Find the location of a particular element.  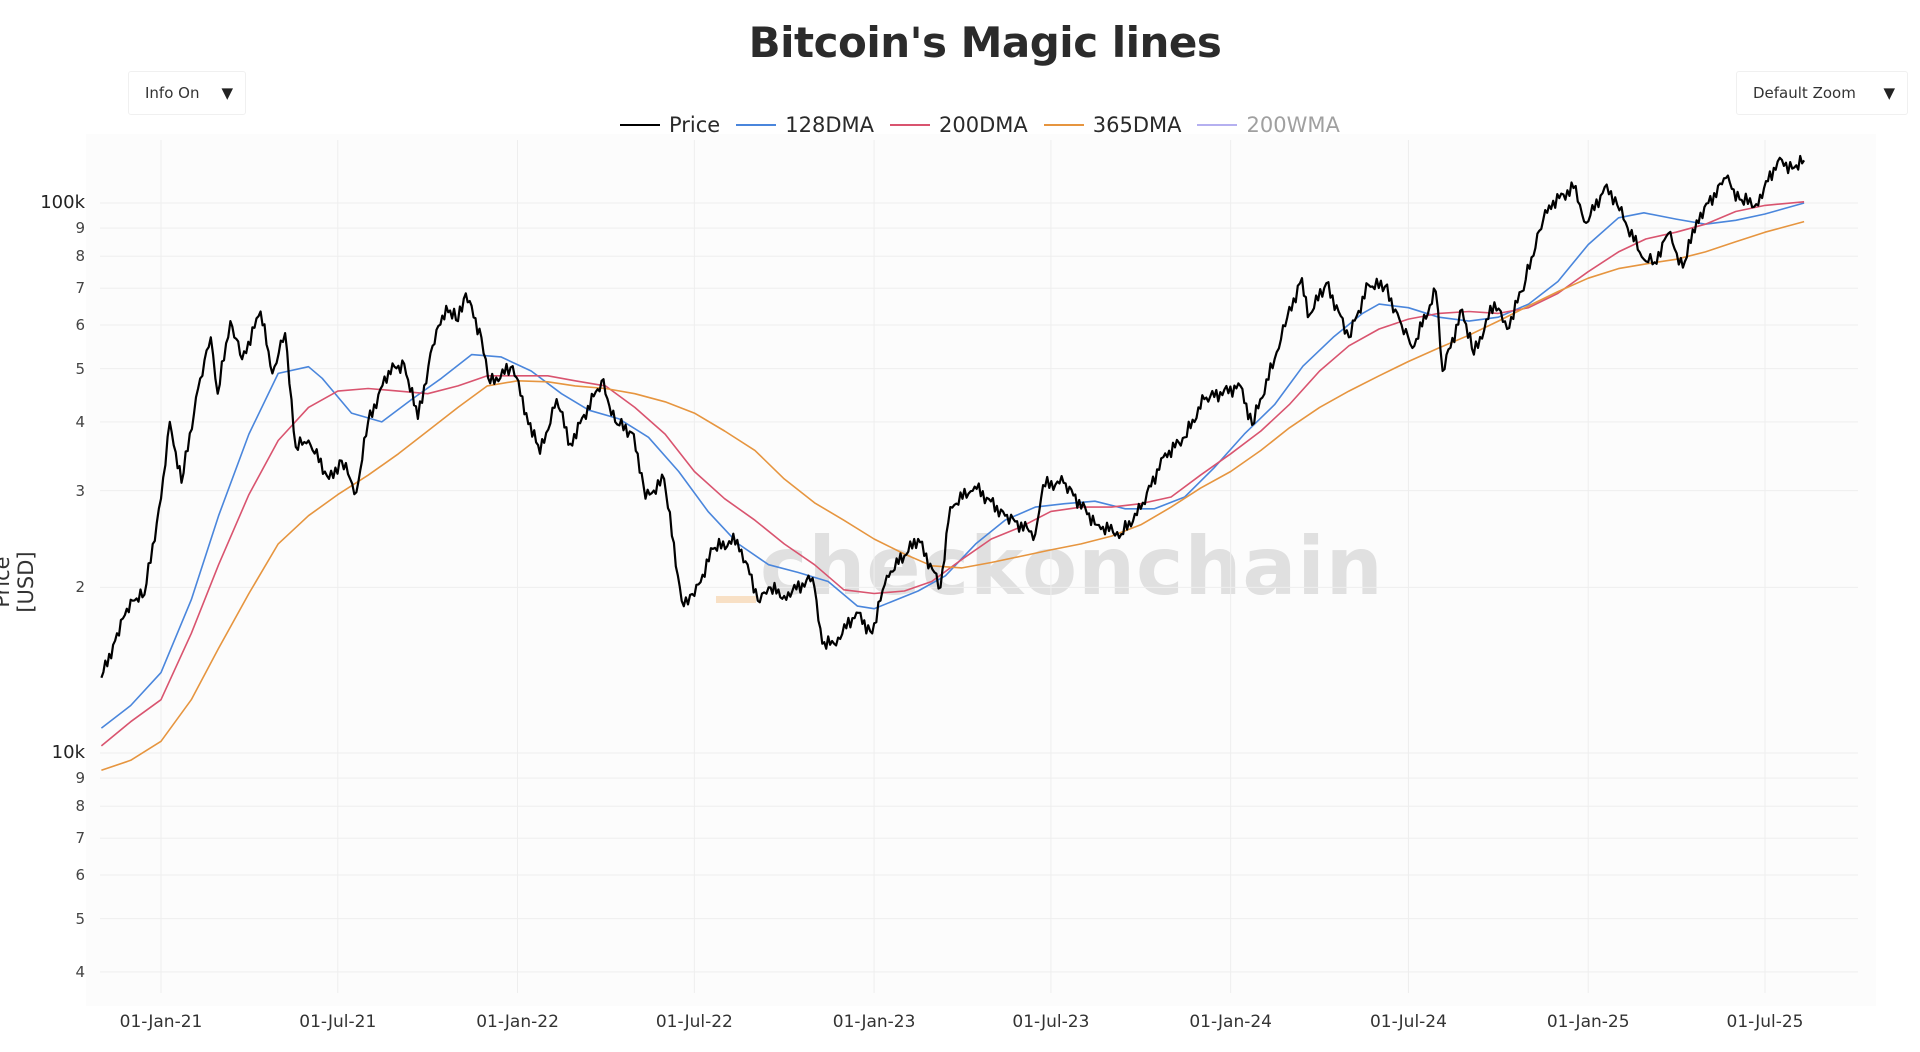

legend-item-200wma: 200WMA is located at coordinates (1268, 125).